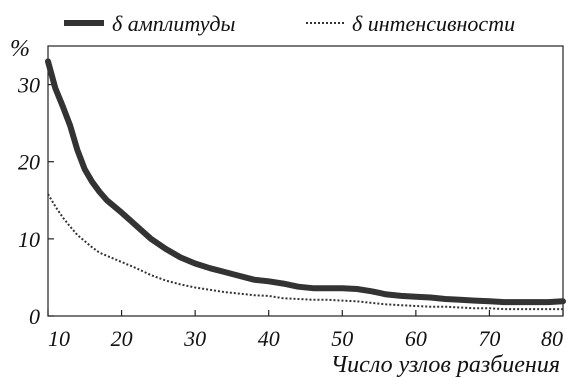  Describe the element at coordinates (445, 365) in the screenshot. I see `x-axis-title: Число узлов разбиения` at that location.